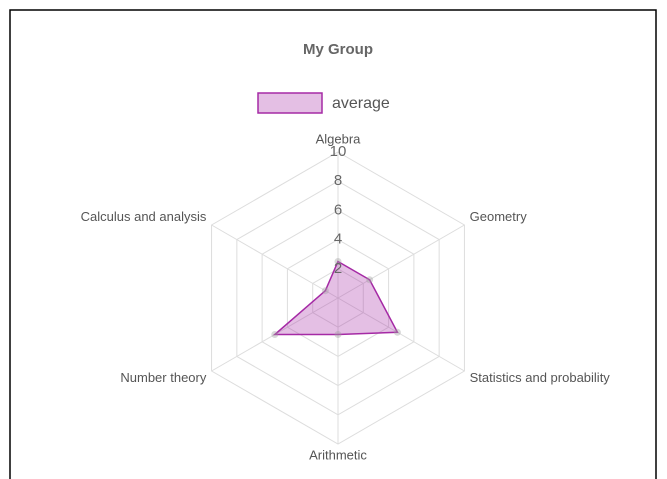 The height and width of the screenshot is (479, 667). Describe the element at coordinates (339, 138) in the screenshot. I see `axis-label: Algebra` at that location.